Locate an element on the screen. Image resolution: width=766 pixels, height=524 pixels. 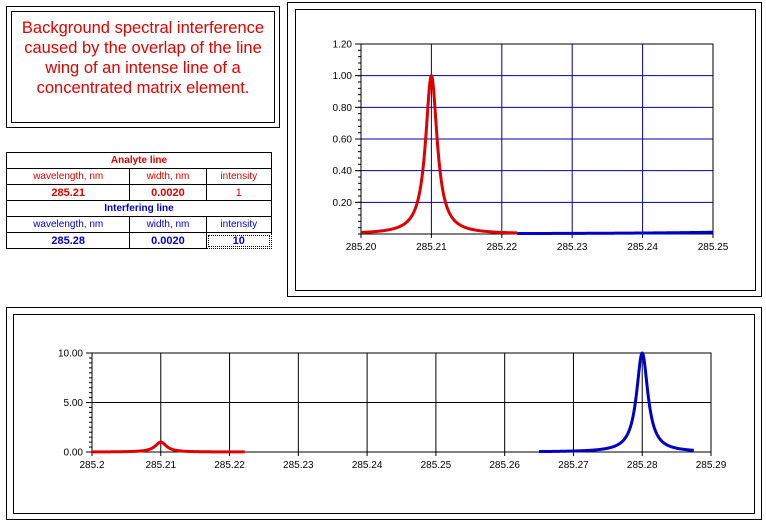
analyte-width-field: 0.0020 is located at coordinates (168, 192).